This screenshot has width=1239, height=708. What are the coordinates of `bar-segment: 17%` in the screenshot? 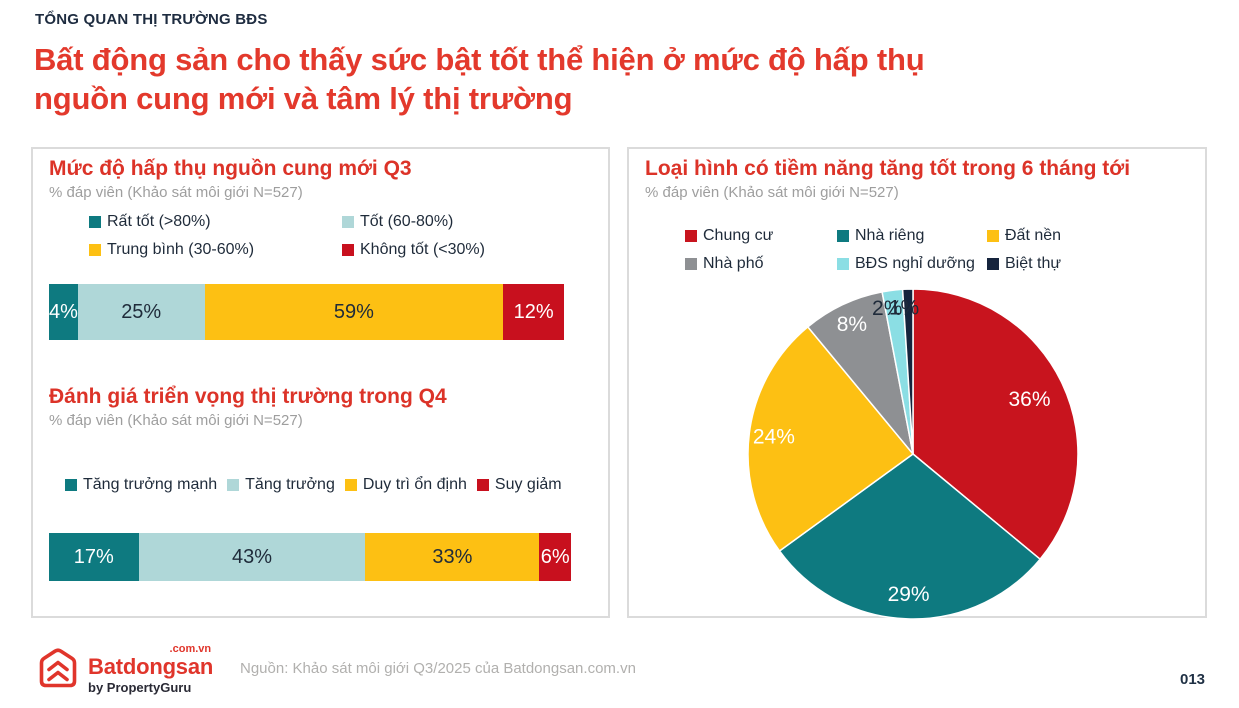 It's located at (94, 557).